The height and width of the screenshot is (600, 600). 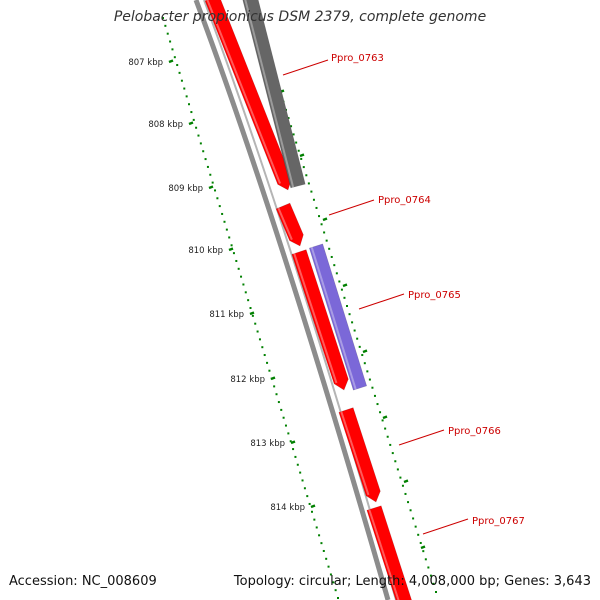 What do you see at coordinates (498, 521) in the screenshot?
I see `gene-label-ppro-0767: Ppro_0767` at bounding box center [498, 521].